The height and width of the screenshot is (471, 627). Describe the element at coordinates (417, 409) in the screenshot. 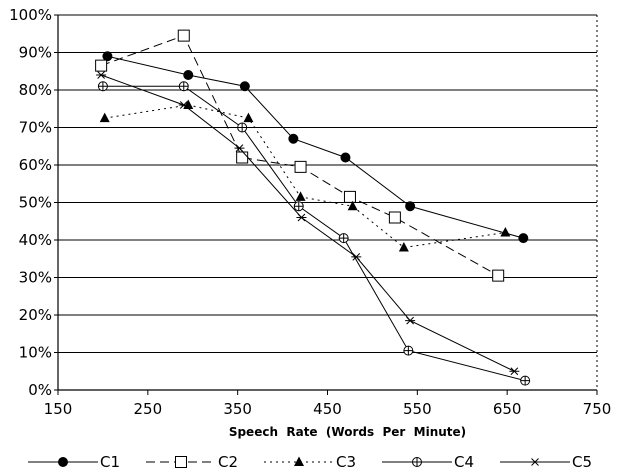

I see `x-tick-label: 550` at that location.